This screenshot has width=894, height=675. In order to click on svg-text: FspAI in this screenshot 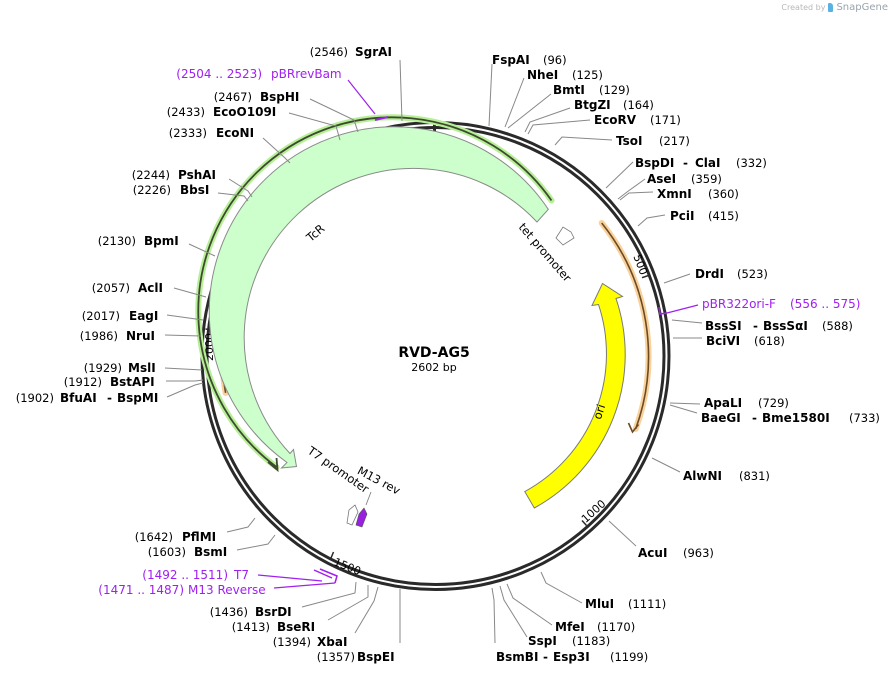, I will do `click(511, 60)`.